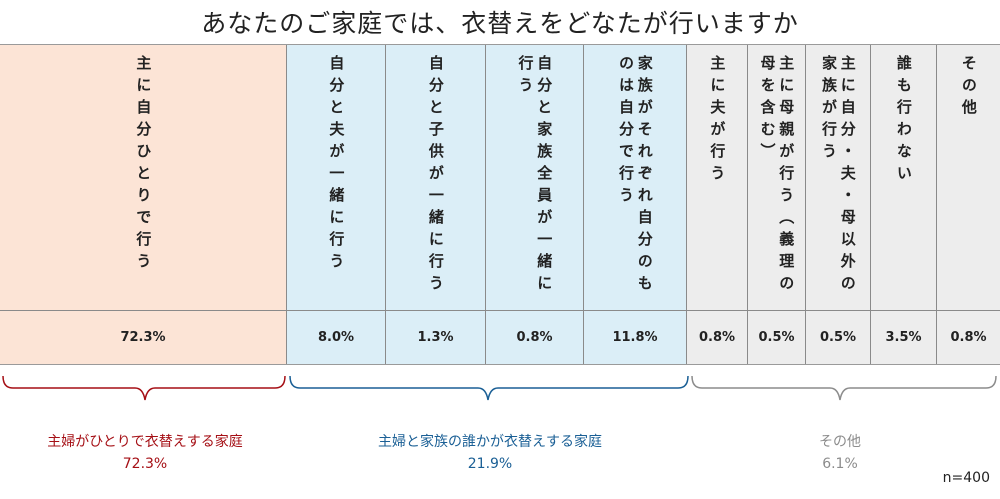 This screenshot has height=499, width=1000. Describe the element at coordinates (840, 442) in the screenshot. I see `group-other-name: その他` at that location.